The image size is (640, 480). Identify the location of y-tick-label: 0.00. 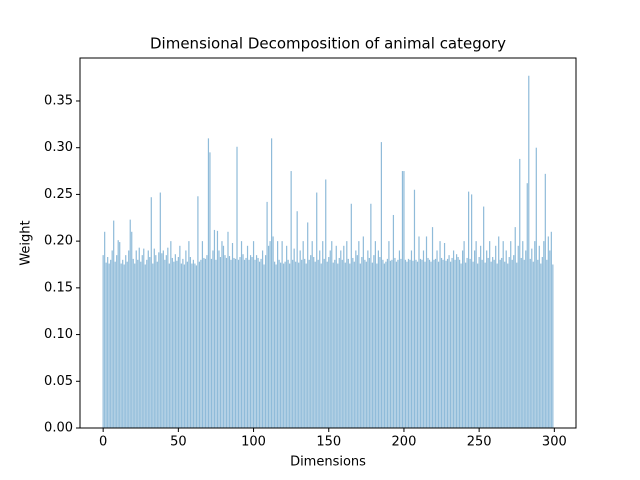
(58, 428).